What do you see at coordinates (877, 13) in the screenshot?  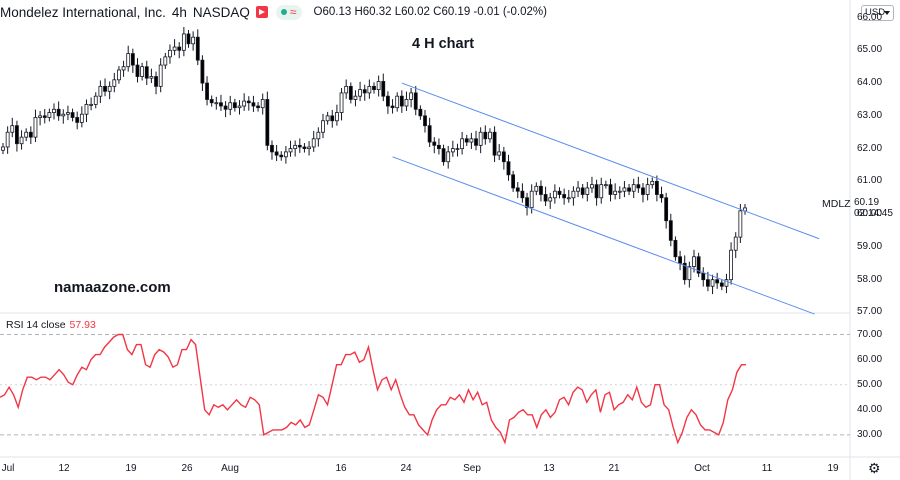 I see `currency-selector: USD` at bounding box center [877, 13].